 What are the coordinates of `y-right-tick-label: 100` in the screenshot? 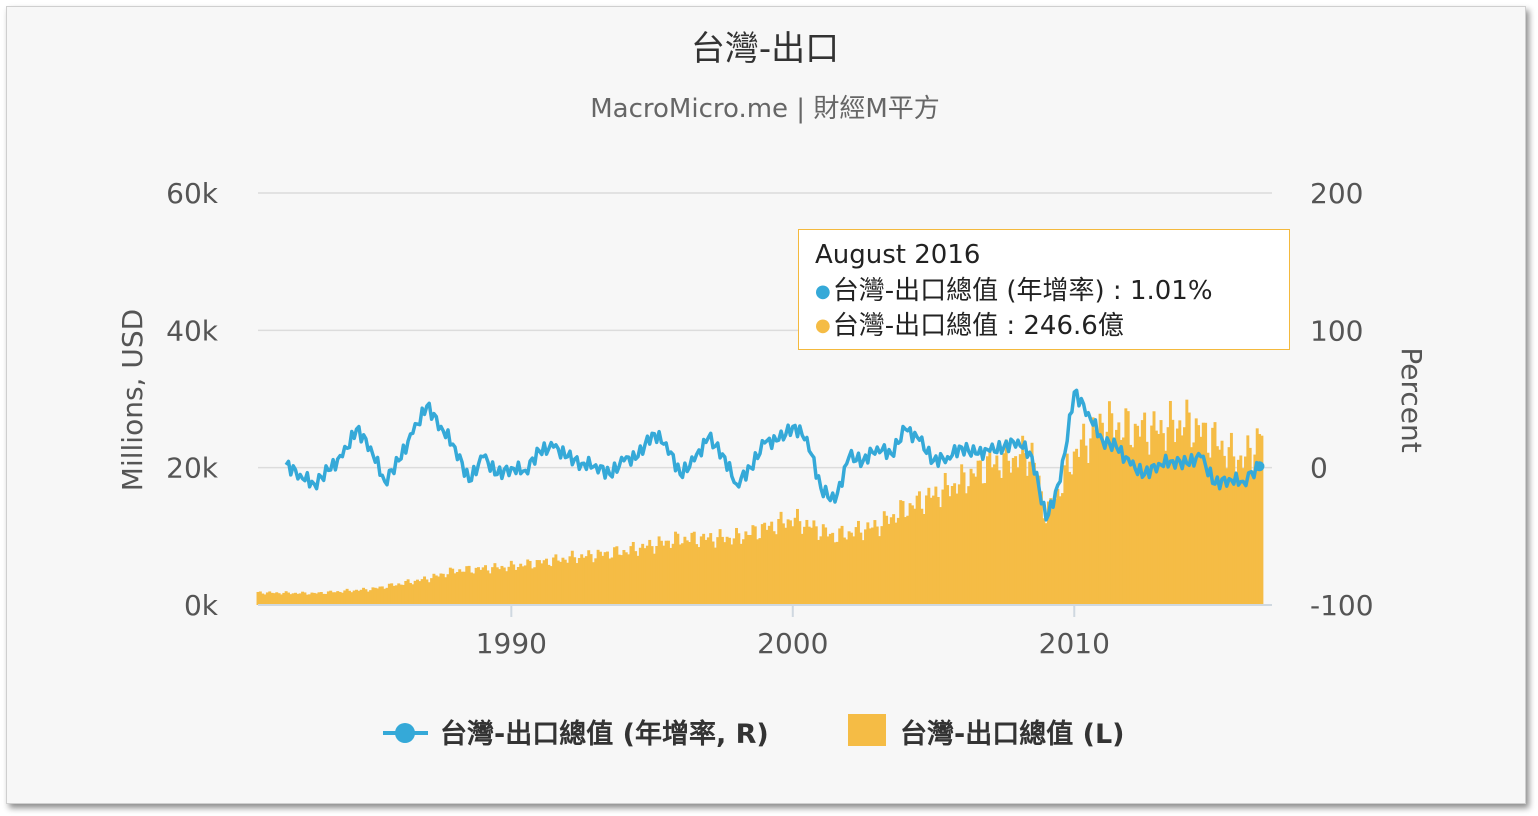 It's located at (1336, 330).